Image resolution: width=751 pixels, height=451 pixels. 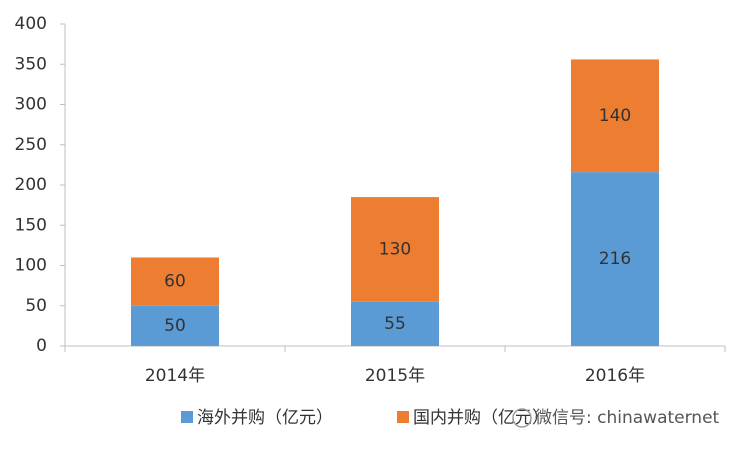 I want to click on x-tick-label: 2014年, so click(x=175, y=376).